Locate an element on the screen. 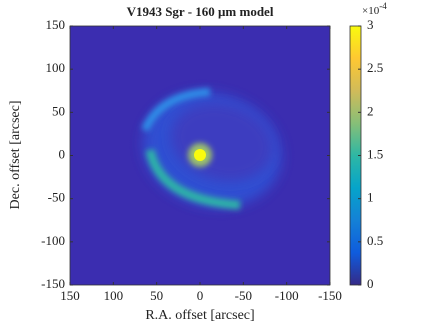 The width and height of the screenshot is (436, 327). multiplier-base: ×10 is located at coordinates (371, 11).